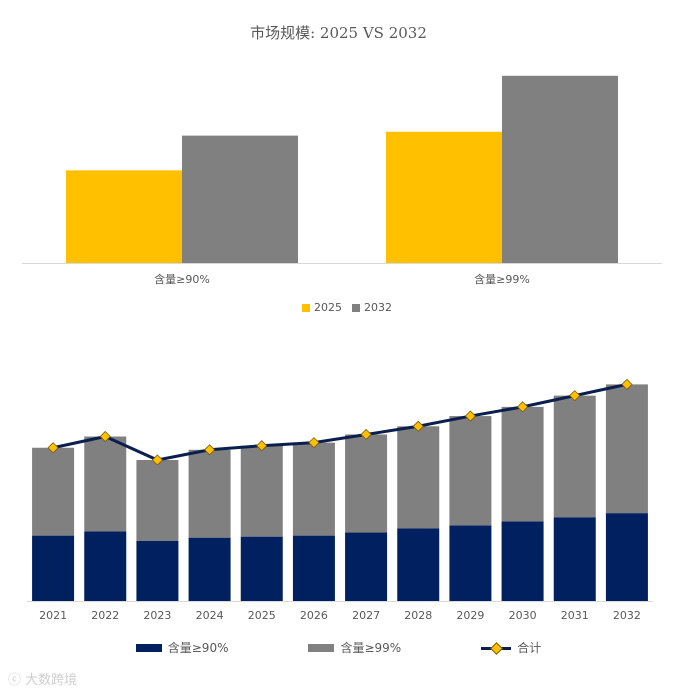  I want to click on total-marker-2028, so click(418, 426).